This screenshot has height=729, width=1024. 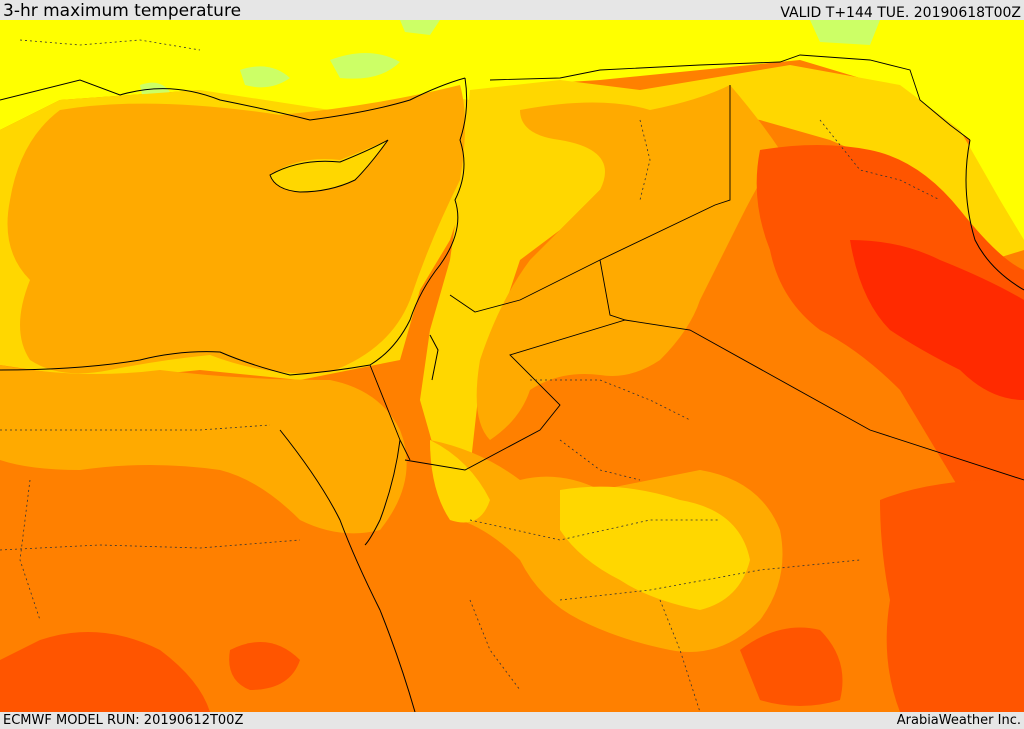 I want to click on field-darkorange-southwest, so click(x=105, y=672).